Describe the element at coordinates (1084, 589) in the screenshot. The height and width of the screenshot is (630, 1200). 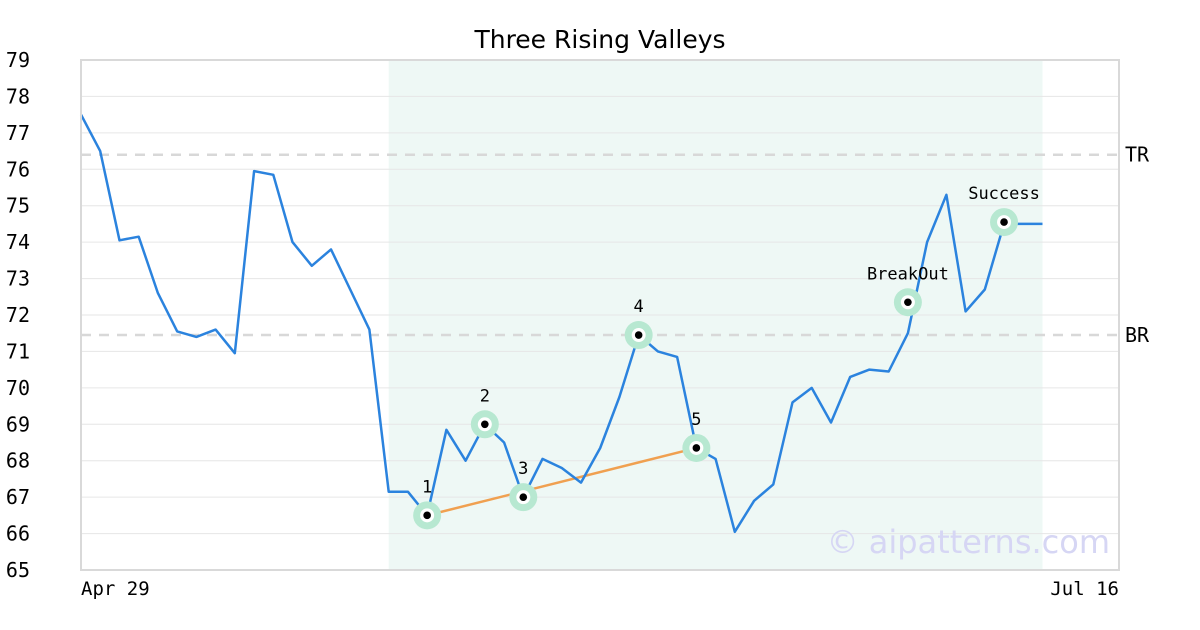
I see `x-tick-end: Jul 16` at that location.